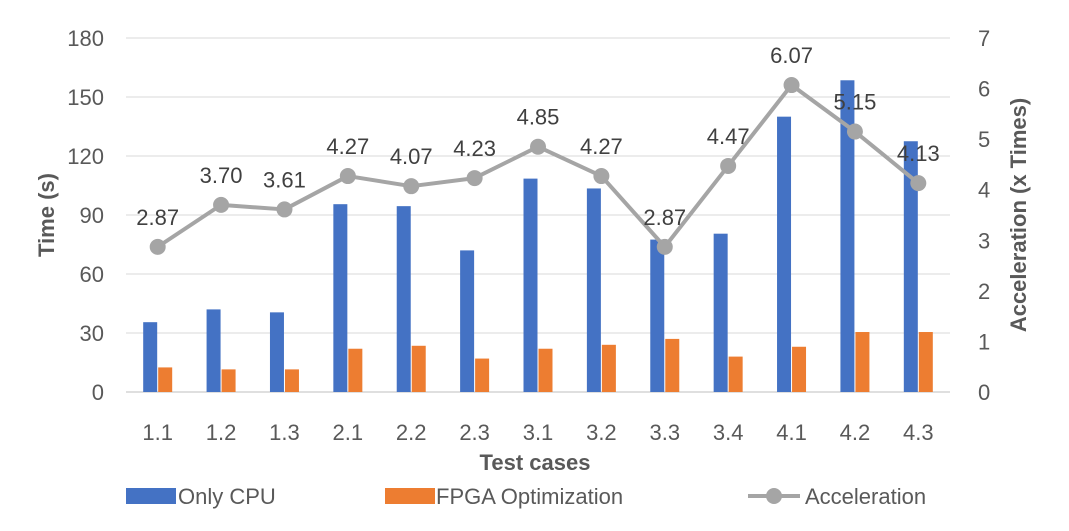 The height and width of the screenshot is (531, 1069). What do you see at coordinates (918, 153) in the screenshot?
I see `acceleration-data-label: 4.13` at bounding box center [918, 153].